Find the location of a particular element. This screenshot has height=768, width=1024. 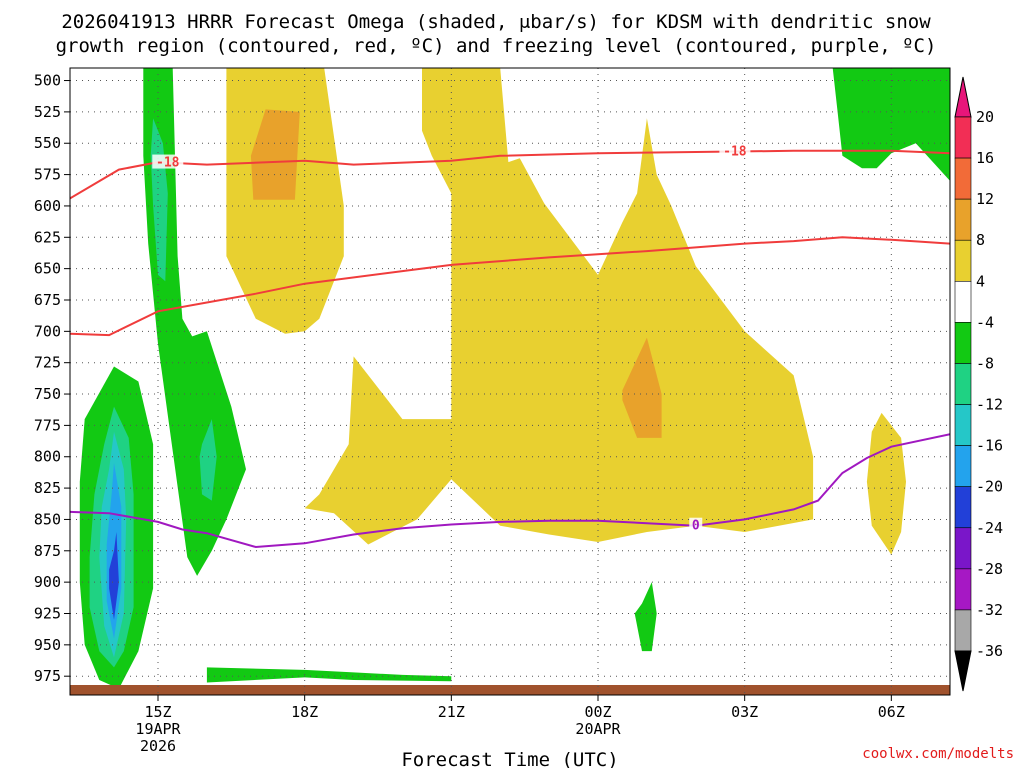

colorbar-label-13: -36 is located at coordinates (989, 651).